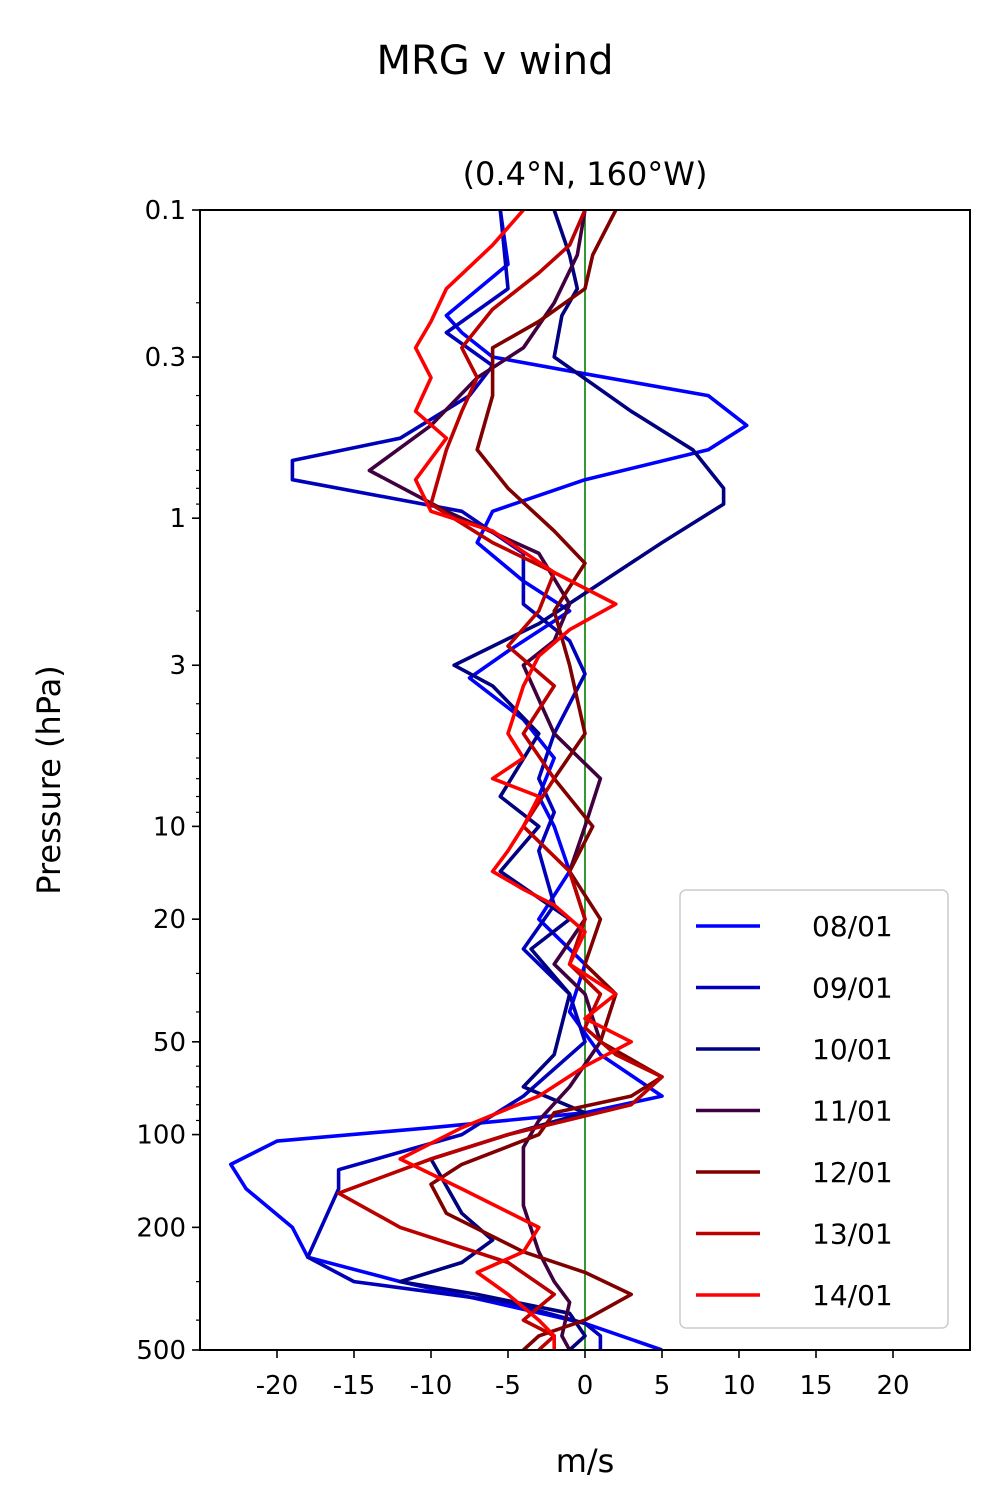  What do you see at coordinates (852, 1049) in the screenshot?
I see `legend-label: 10/01` at bounding box center [852, 1049].